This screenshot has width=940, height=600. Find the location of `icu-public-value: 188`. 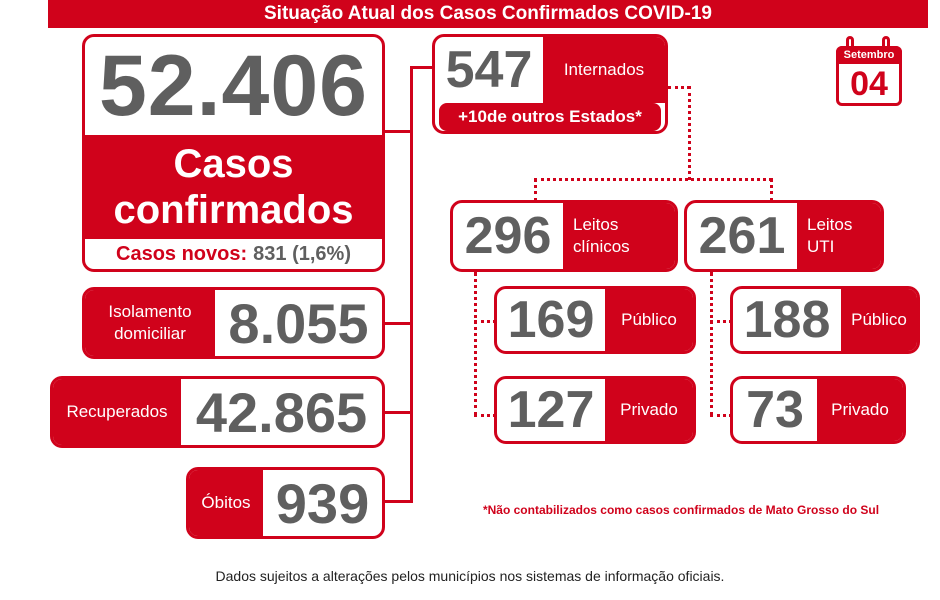

icu-public-value: 188 is located at coordinates (787, 320).